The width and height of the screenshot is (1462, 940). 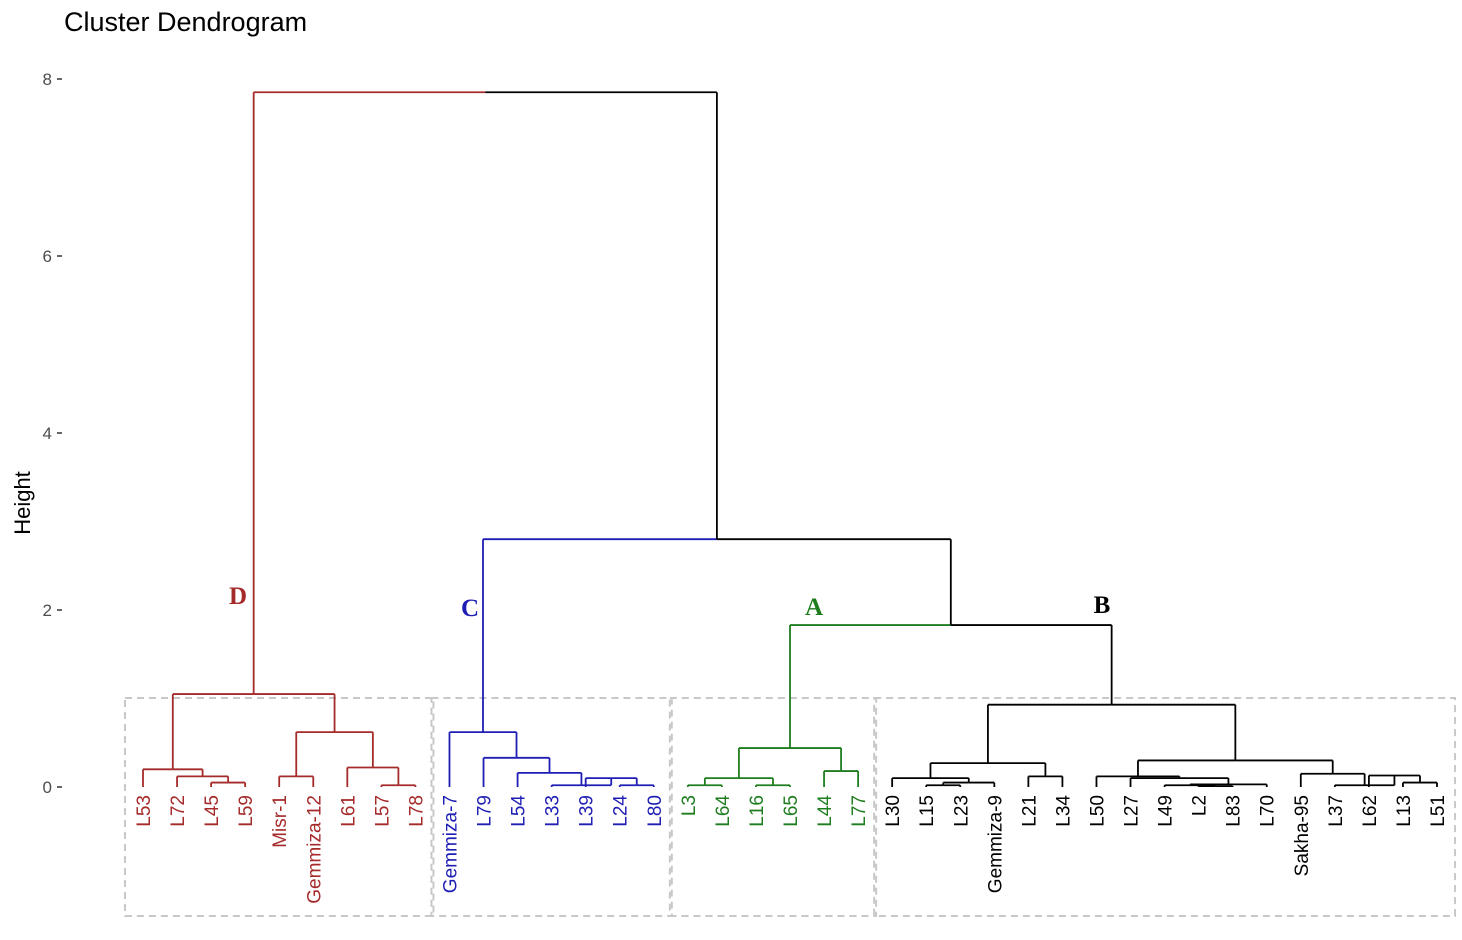 What do you see at coordinates (22, 503) in the screenshot?
I see `y-axis-label: Height` at bounding box center [22, 503].